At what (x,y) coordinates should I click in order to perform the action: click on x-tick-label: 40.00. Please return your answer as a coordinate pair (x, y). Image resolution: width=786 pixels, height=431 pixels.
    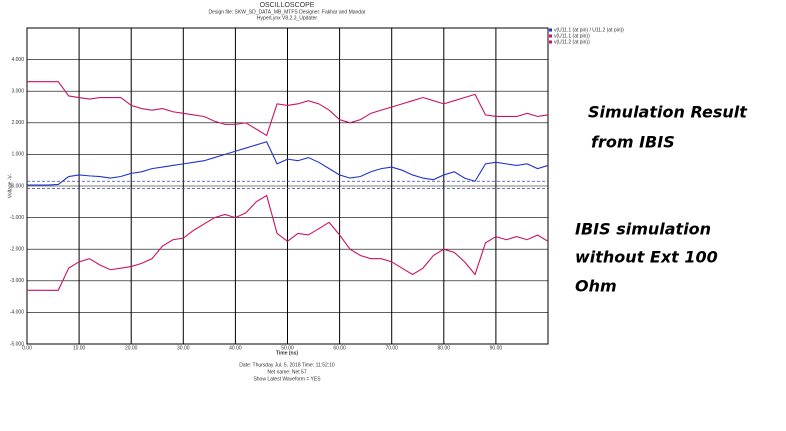
    Looking at the image, I should click on (235, 348).